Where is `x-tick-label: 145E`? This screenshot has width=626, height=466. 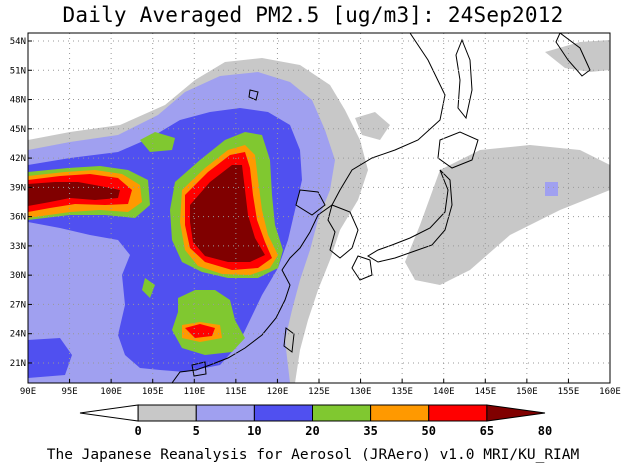 x-tick-label: 145E is located at coordinates (485, 392).